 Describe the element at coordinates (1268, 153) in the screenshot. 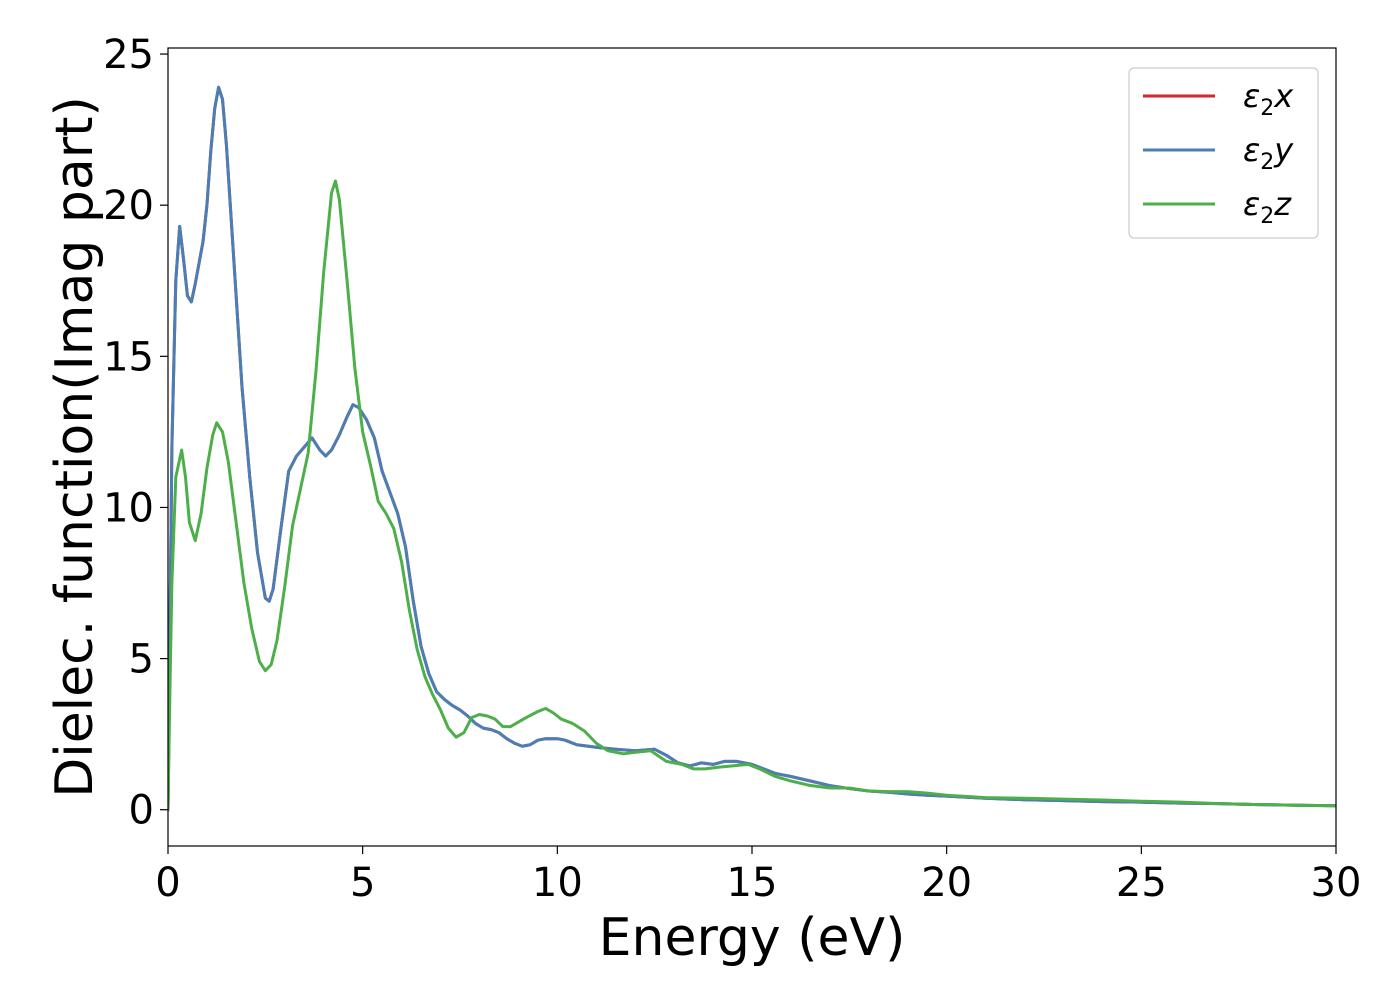

I see `legend-label-y: ε2y` at that location.